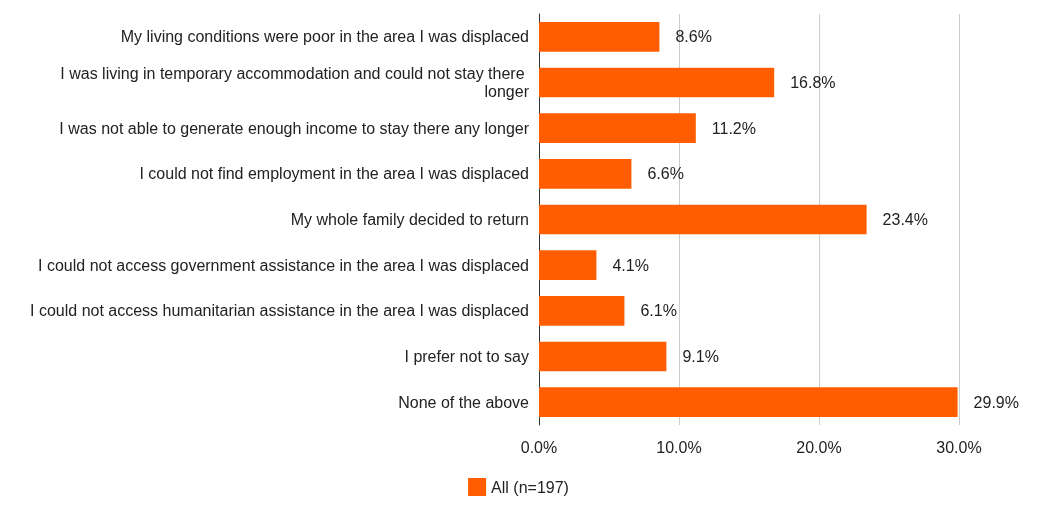  Describe the element at coordinates (334, 174) in the screenshot. I see `y-tick-label: I could not find employment in the area I was displaced` at that location.